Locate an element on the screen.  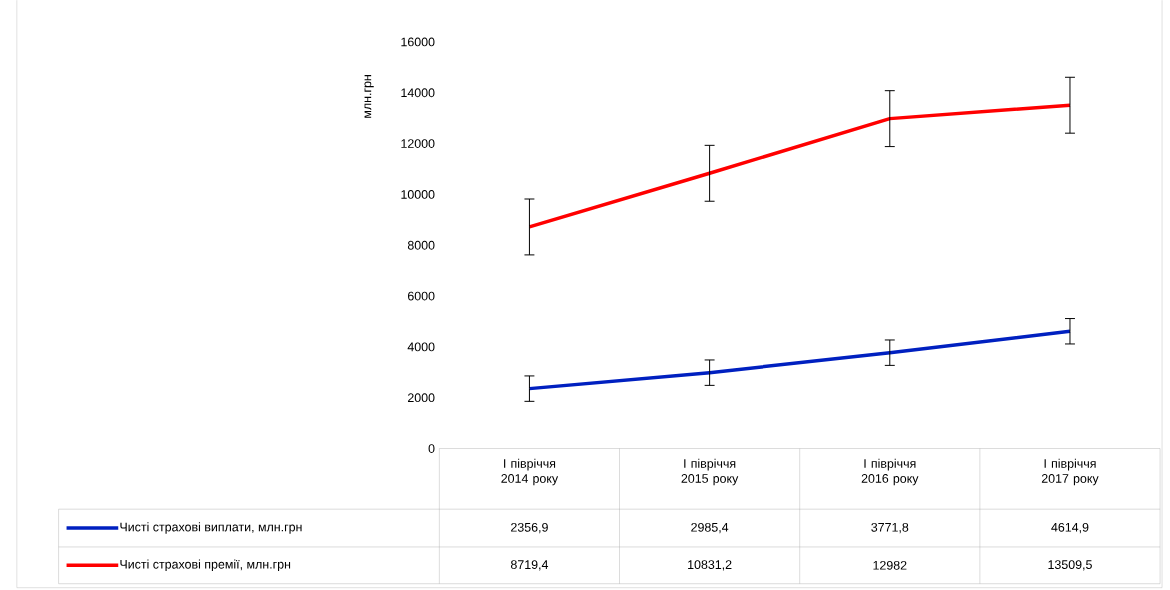
y-axis-title: млн.грн is located at coordinates (369, 96).